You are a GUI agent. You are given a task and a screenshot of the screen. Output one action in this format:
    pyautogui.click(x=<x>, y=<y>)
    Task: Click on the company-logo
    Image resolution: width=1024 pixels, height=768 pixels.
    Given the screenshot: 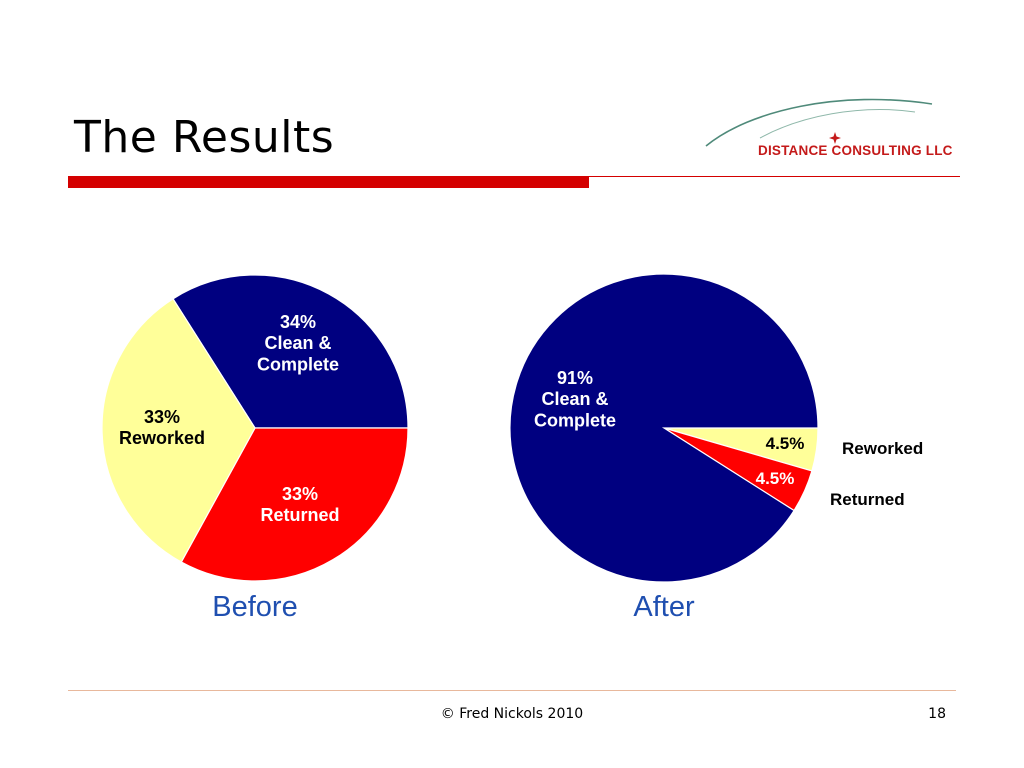 What is the action you would take?
    pyautogui.click(x=819, y=122)
    